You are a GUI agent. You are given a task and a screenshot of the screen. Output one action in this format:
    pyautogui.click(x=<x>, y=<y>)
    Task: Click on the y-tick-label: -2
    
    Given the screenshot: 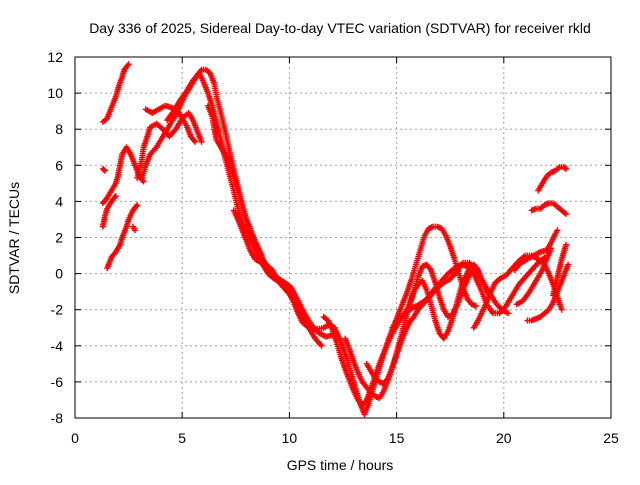 What is the action you would take?
    pyautogui.click(x=57, y=310)
    